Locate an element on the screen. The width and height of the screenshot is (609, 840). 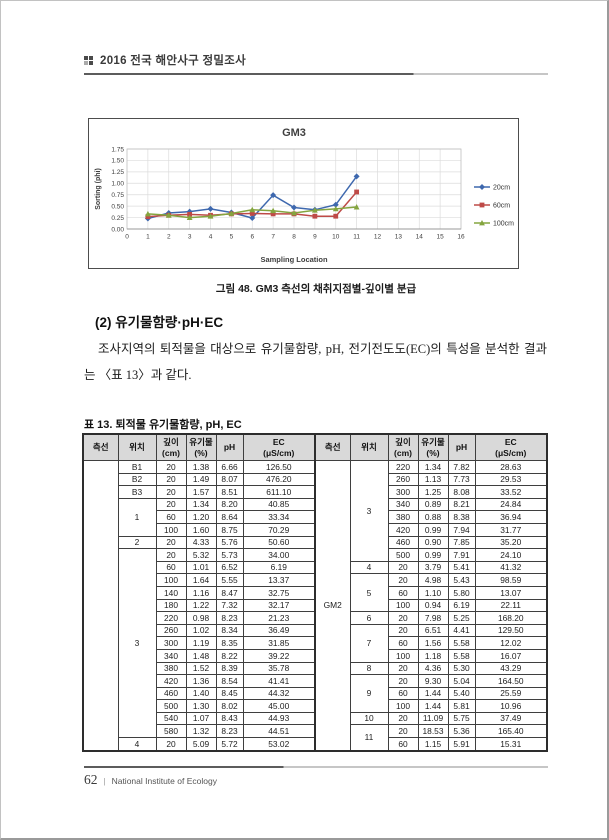
ec-cell: 41.41 is located at coordinates (279, 681).